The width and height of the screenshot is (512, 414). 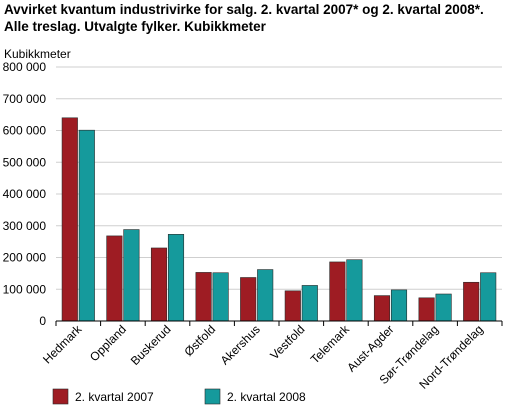 What do you see at coordinates (25, 67) in the screenshot?
I see `y-tick-label: 800 000` at bounding box center [25, 67].